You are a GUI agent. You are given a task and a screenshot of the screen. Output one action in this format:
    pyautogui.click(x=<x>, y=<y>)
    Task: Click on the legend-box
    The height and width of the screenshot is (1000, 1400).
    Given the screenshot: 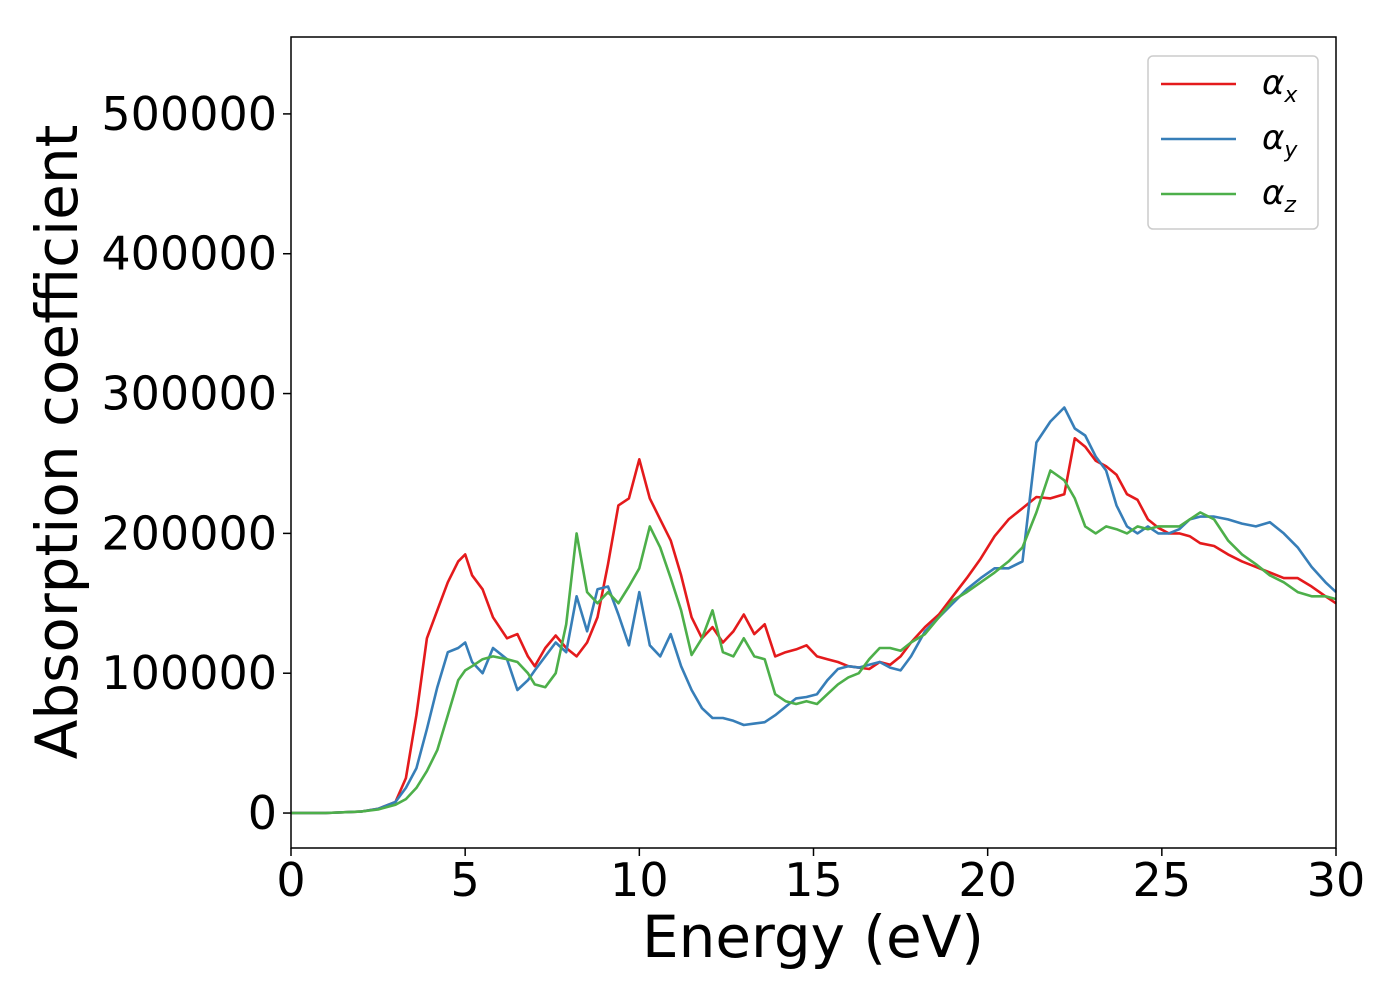 What is the action you would take?
    pyautogui.click(x=1233, y=142)
    